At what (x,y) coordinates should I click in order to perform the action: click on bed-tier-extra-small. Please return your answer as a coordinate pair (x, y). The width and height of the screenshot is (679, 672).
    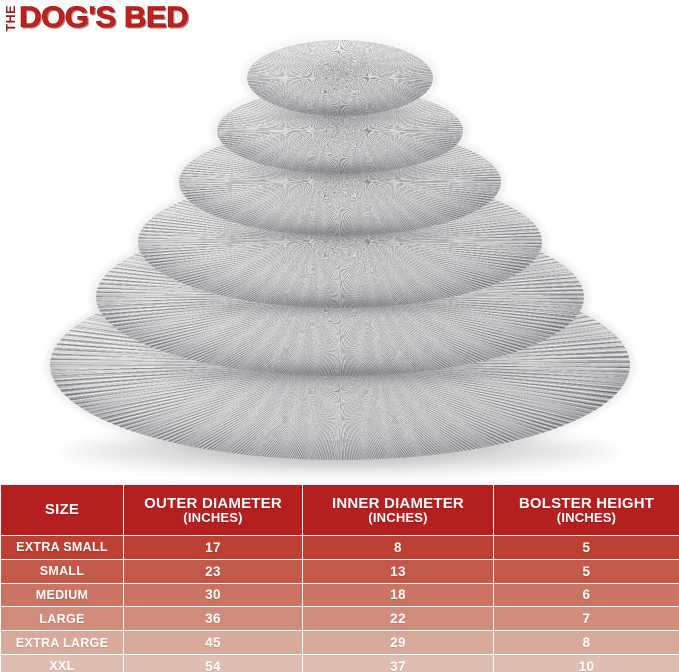
    Looking at the image, I should click on (339, 78).